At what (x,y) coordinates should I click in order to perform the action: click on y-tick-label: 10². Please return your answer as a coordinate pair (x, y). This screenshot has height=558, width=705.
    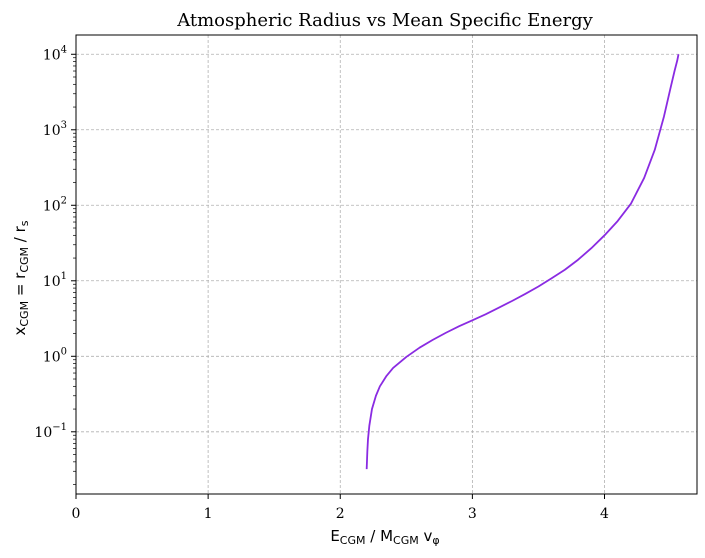
    Looking at the image, I should click on (55, 204).